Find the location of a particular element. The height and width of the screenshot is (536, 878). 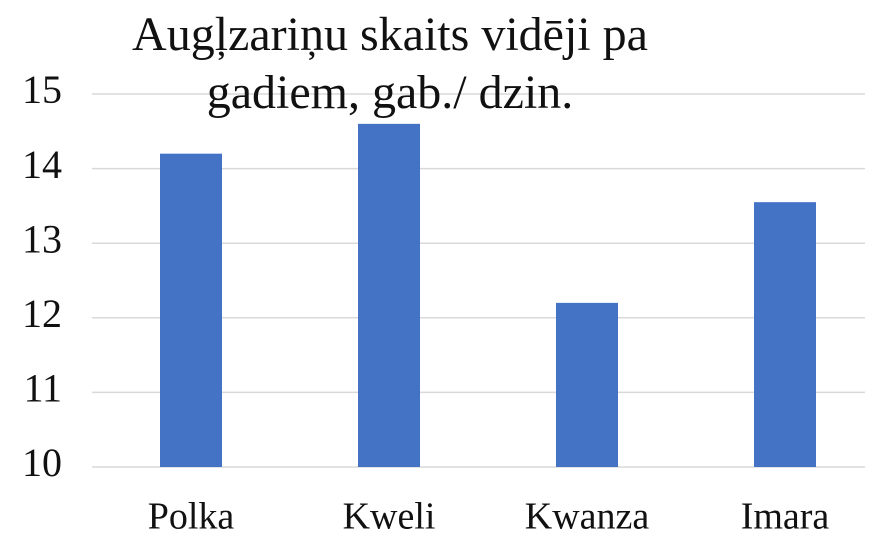

x-tick-label: Kwanza is located at coordinates (587, 516).